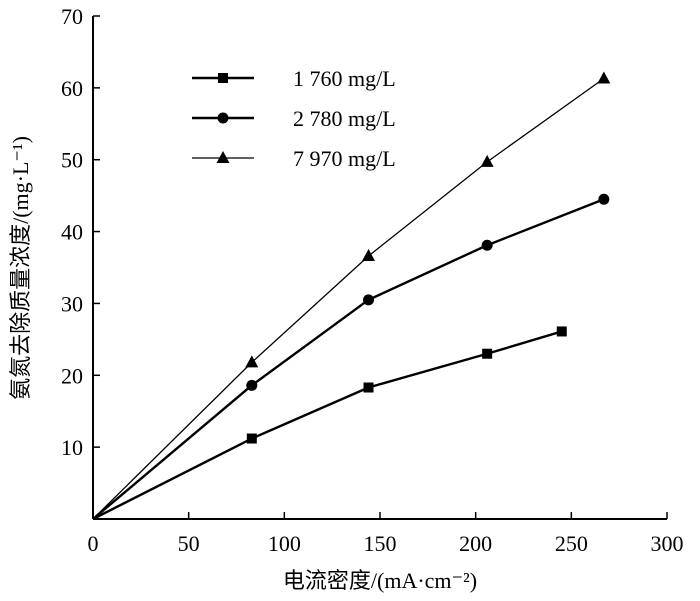 This screenshot has width=700, height=601. I want to click on x-tick-label: 150, so click(380, 543).